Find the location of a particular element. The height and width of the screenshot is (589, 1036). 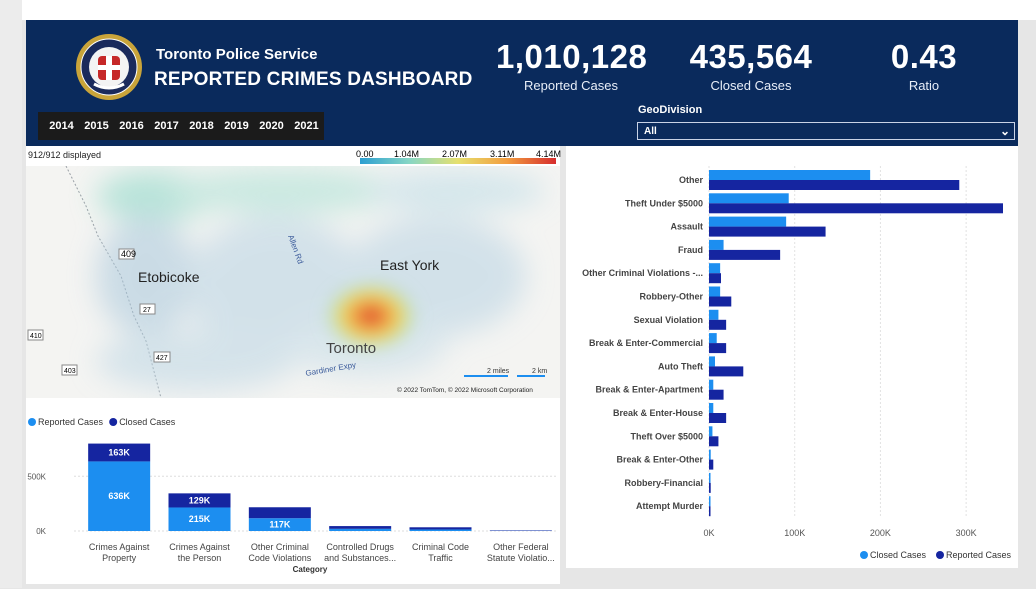

year-option: 2017 is located at coordinates (166, 126).